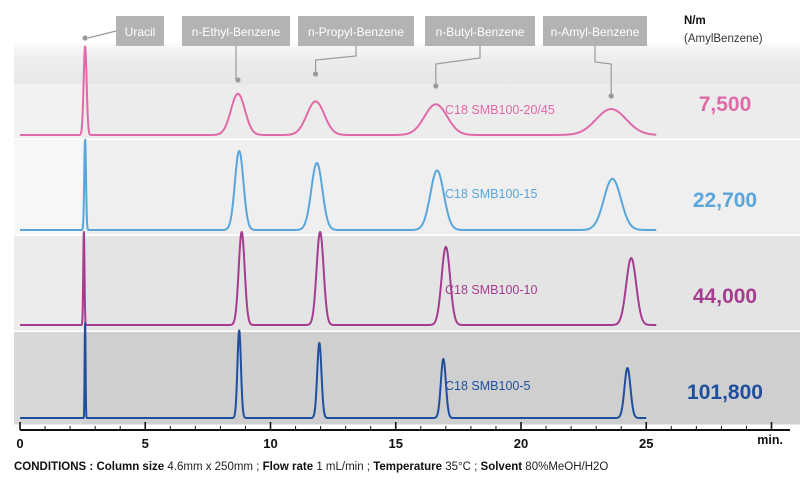 This screenshot has width=800, height=492. What do you see at coordinates (236, 49) in the screenshot?
I see `peak-label-2: n-Ethyl-Benzene` at bounding box center [236, 49].